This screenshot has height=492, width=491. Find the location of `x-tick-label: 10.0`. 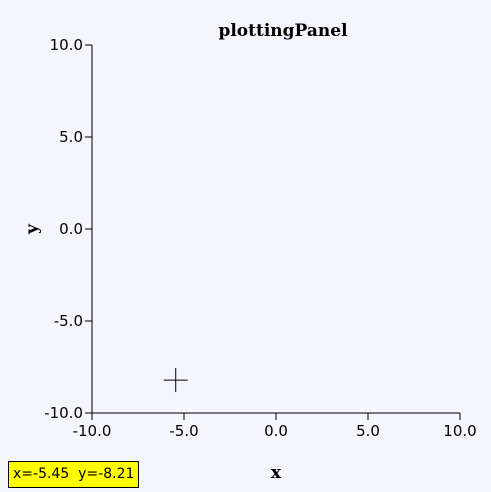

x-tick-label: 10.0 is located at coordinates (459, 431).